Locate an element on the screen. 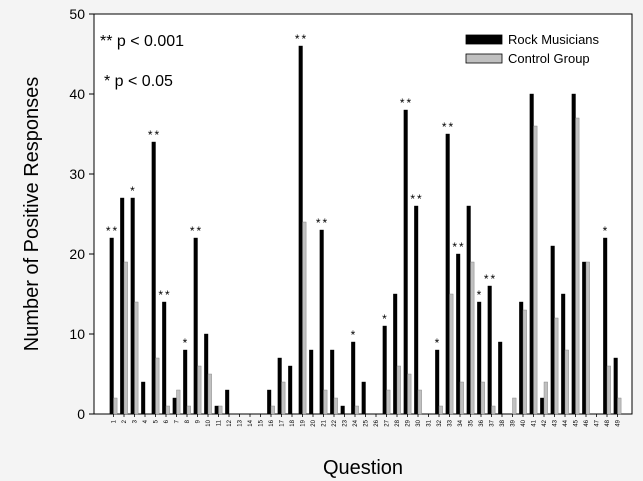  x-axis-title: Question is located at coordinates (363, 468).